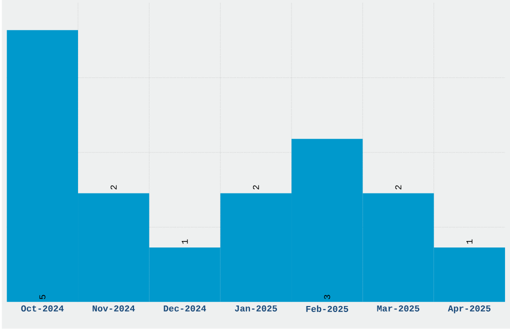 The image size is (510, 329). Describe the element at coordinates (327, 309) in the screenshot. I see `x-tick-label: Feb-2025` at that location.